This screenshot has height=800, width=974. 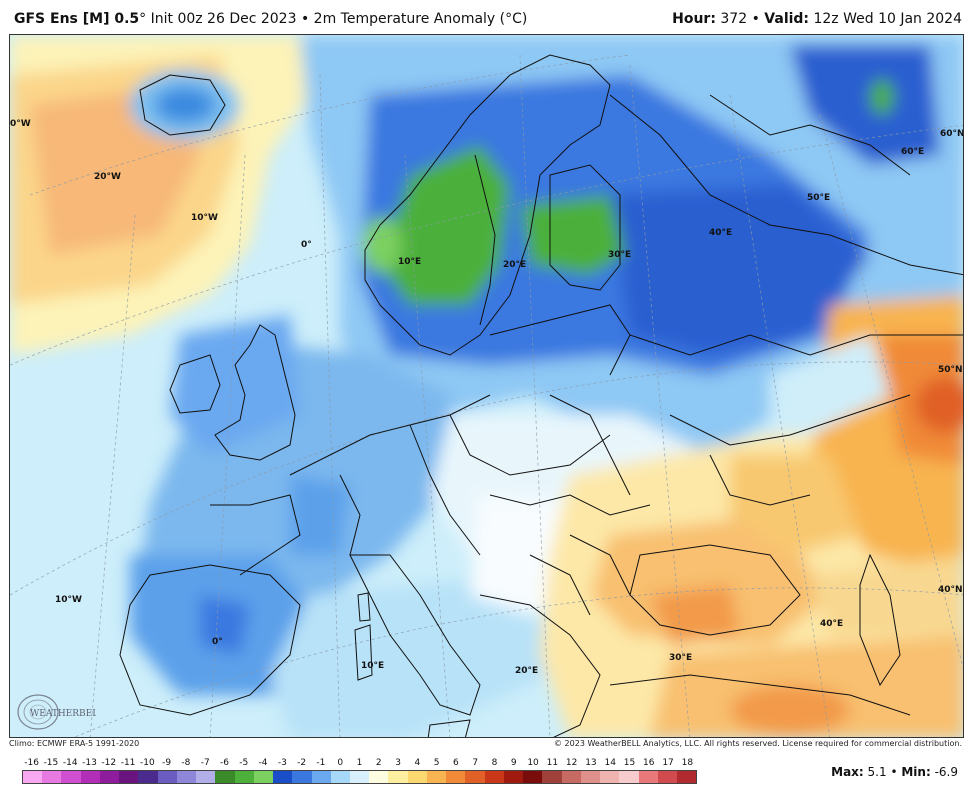 I want to click on colorbar-label: 11, so click(x=552, y=763).